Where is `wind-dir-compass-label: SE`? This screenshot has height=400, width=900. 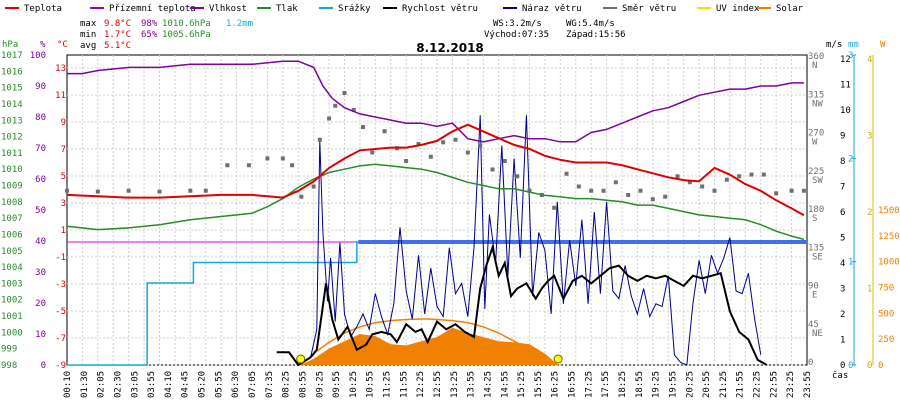 wind-dir-compass-label: SE is located at coordinates (817, 257).